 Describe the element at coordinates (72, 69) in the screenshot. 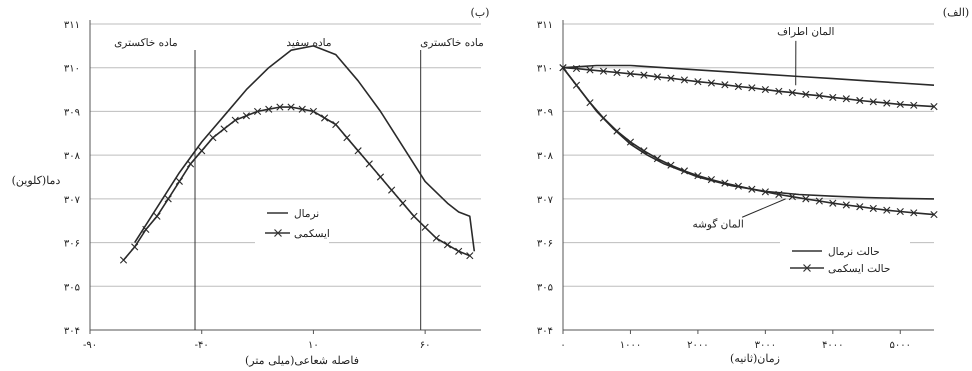

I see `y-tick-label: ۳۱۰` at that location.